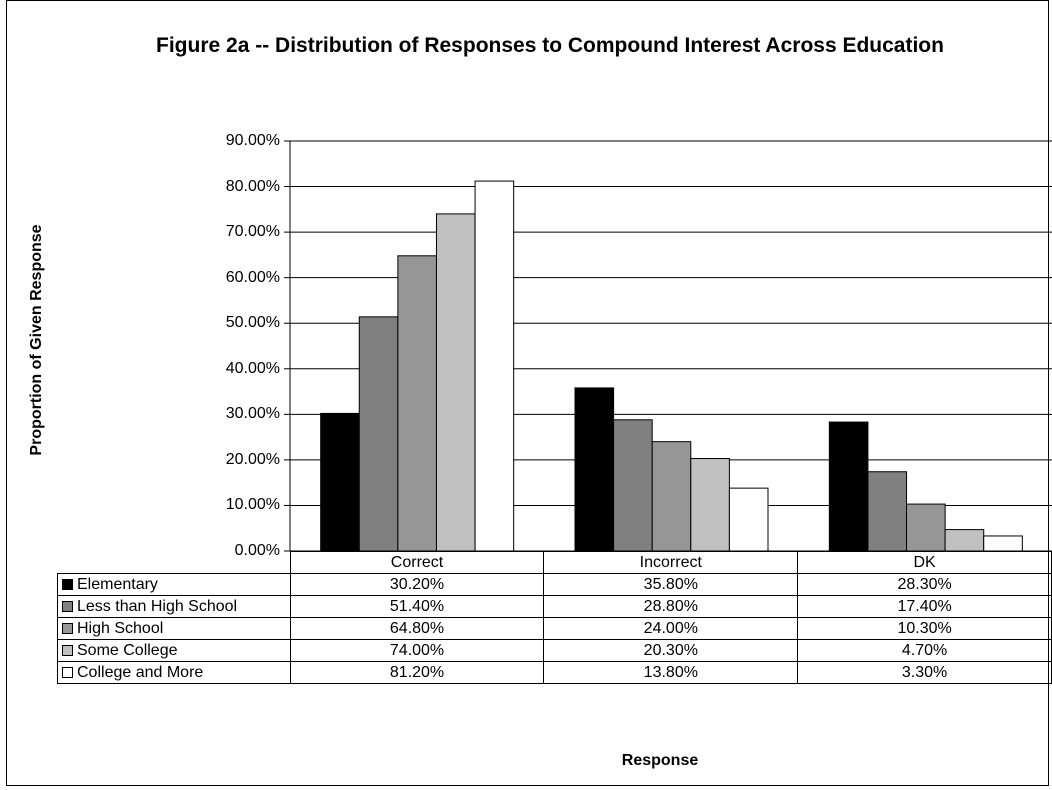 The width and height of the screenshot is (1052, 790). Describe the element at coordinates (671, 584) in the screenshot. I see `data-label: 35.80%` at that location.